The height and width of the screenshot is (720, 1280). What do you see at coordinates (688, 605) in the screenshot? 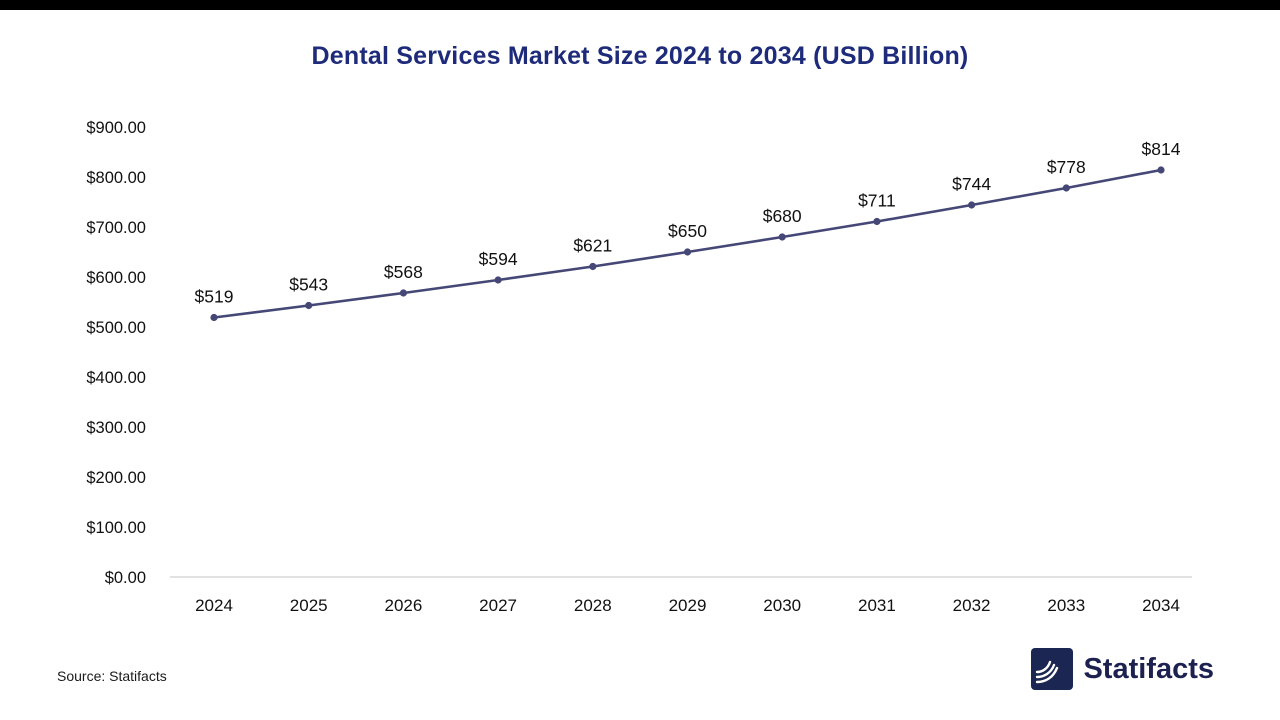
I see `x-axis-tick-label: 2029` at bounding box center [688, 605].